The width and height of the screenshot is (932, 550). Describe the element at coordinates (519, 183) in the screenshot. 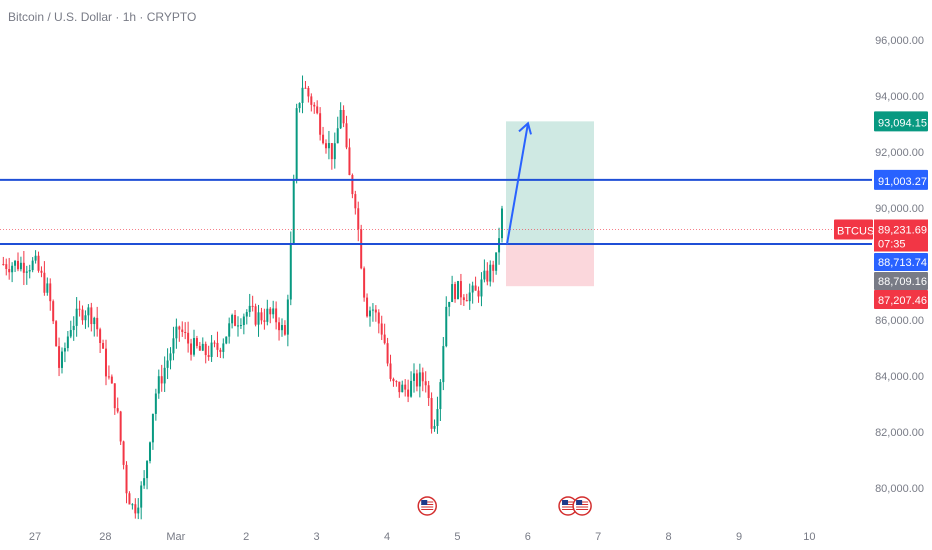

I see `target-arrow` at that location.